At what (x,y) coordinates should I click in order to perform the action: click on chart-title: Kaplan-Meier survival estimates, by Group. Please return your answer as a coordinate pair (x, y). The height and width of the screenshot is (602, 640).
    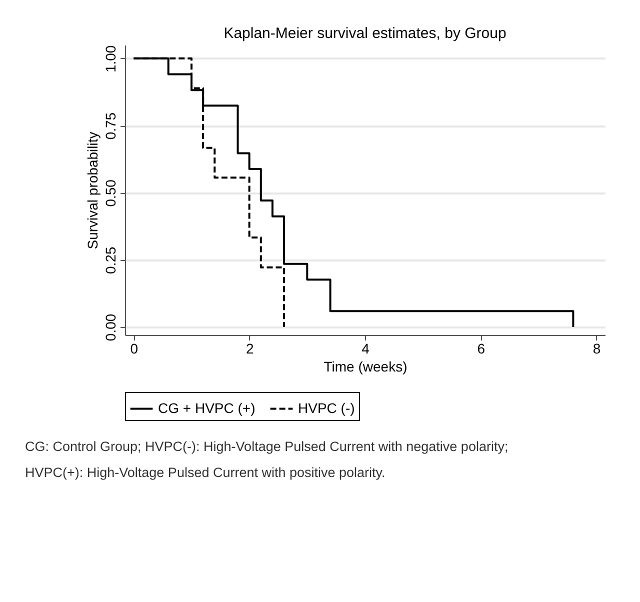
    Looking at the image, I should click on (365, 33).